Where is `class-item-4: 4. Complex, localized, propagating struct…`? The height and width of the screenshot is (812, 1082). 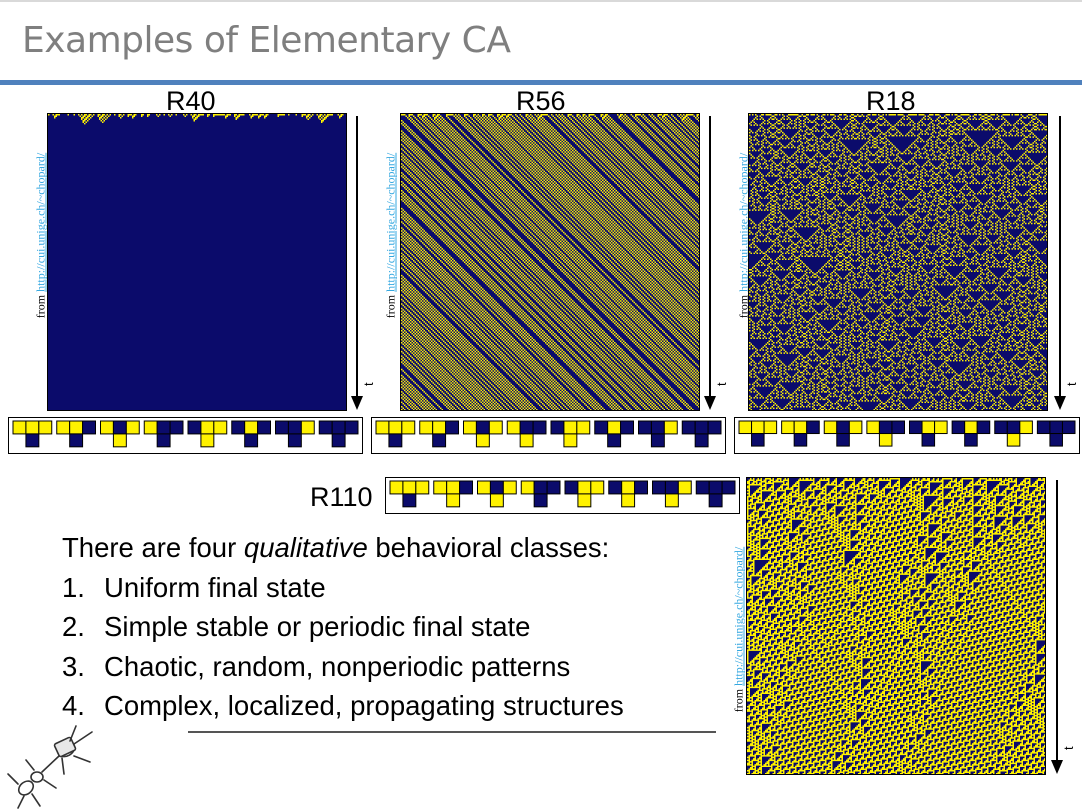 class-item-4: 4. Complex, localized, propagating struct… is located at coordinates (343, 706).